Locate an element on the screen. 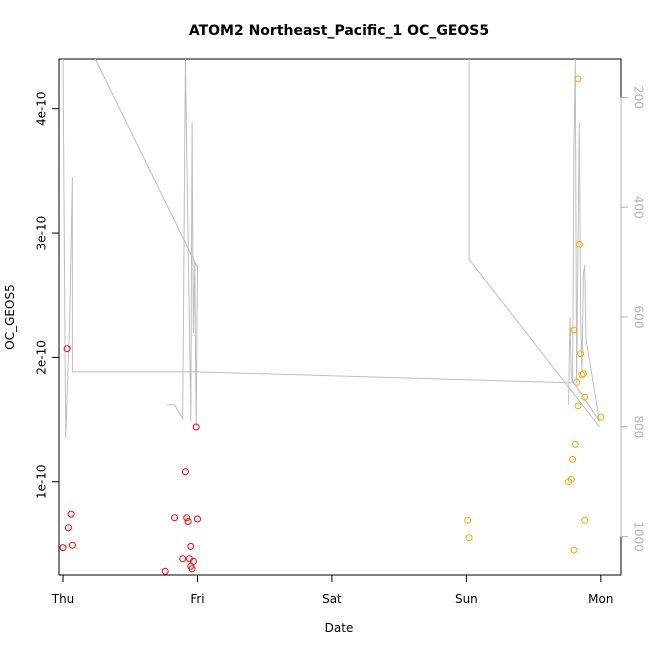  y-axis-label: OC_GEOS5 is located at coordinates (10, 316).